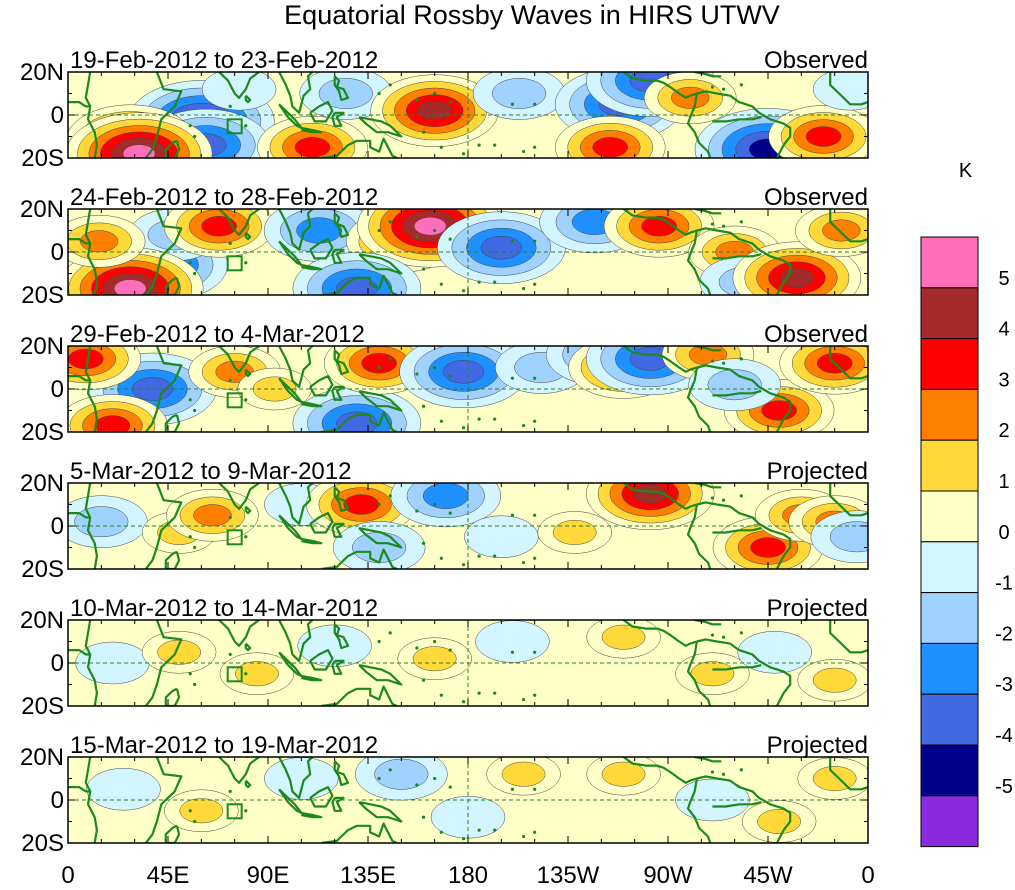 This screenshot has width=1015, height=890. Describe the element at coordinates (817, 471) in the screenshot. I see `panel-status: Projected` at that location.